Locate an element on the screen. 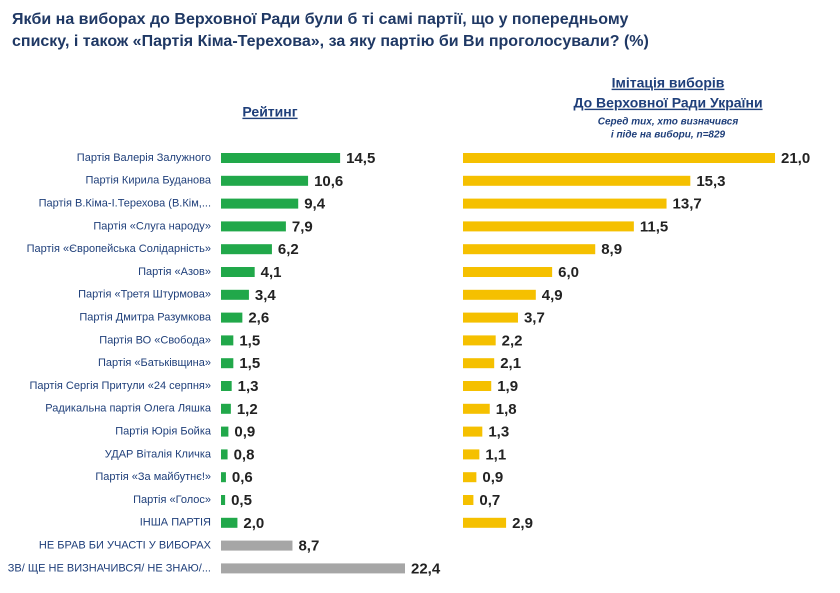 This screenshot has width=840, height=593. category-label: Партія Кирила Буданова is located at coordinates (149, 181).